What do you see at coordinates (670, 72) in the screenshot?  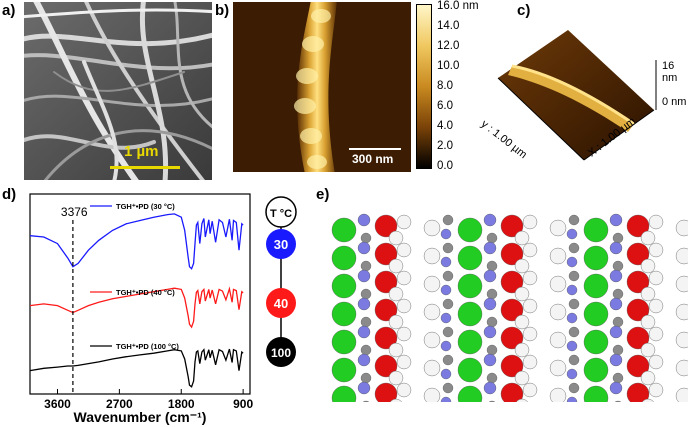 I see `z-axis-max: 16 nm` at bounding box center [670, 72].